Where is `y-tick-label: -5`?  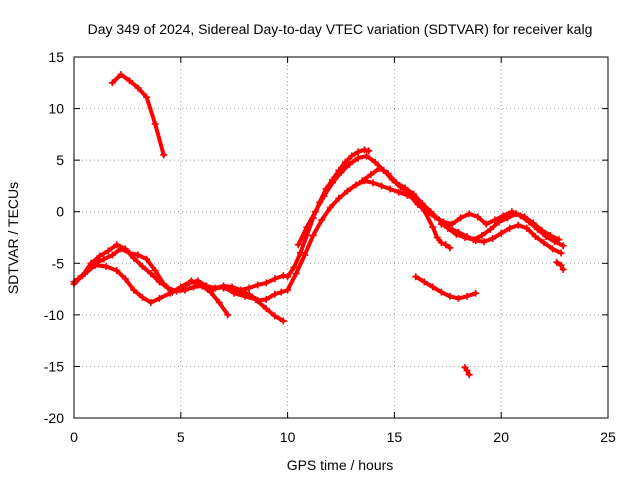 y-tick-label: -5 is located at coordinates (58, 263).